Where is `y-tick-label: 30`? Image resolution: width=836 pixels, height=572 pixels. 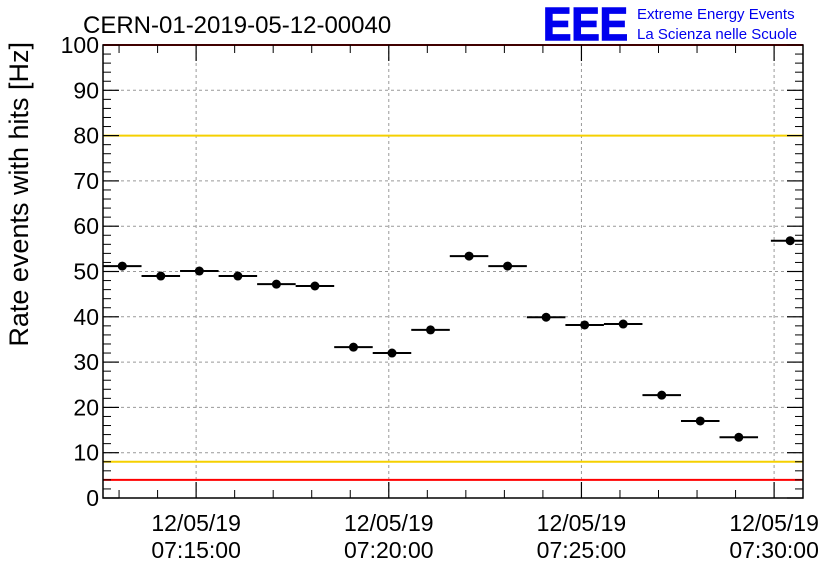 y-tick-label: 30 is located at coordinates (86, 362).